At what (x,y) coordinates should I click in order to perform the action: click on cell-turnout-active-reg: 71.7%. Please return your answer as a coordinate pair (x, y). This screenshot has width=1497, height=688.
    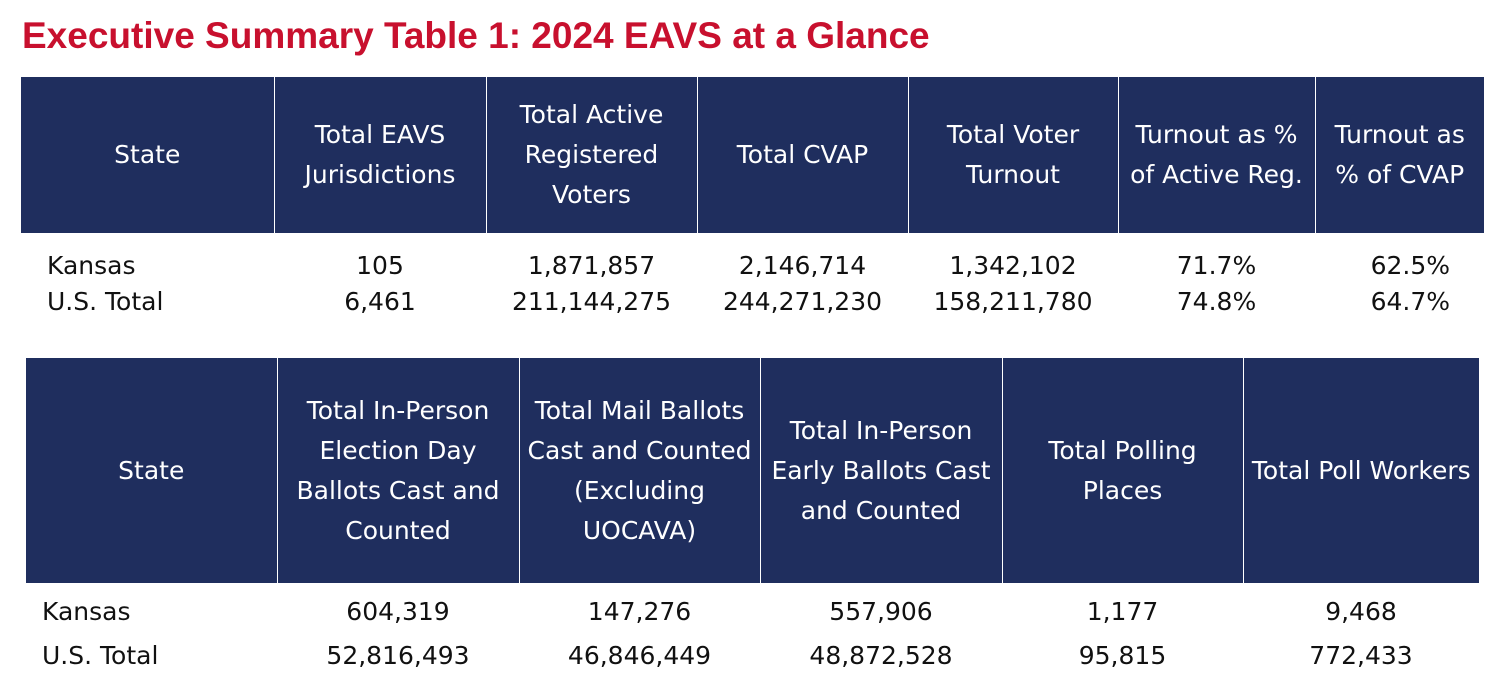
    Looking at the image, I should click on (1216, 265).